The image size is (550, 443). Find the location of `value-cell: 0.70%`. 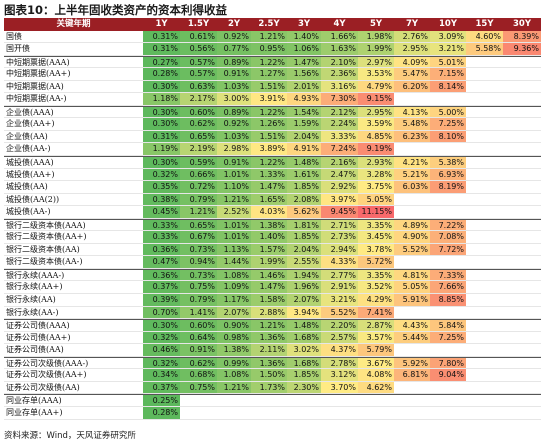

value-cell: 0.70% is located at coordinates (161, 313).